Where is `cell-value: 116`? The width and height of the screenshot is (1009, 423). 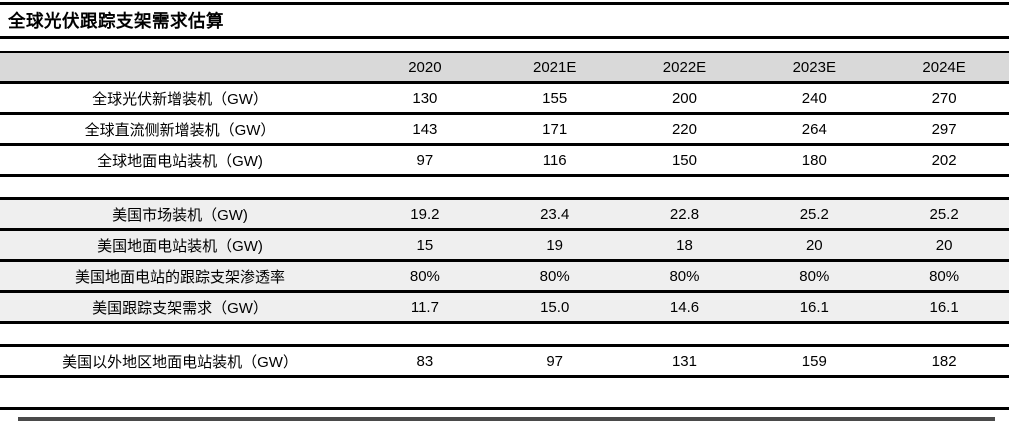
cell-value: 116 is located at coordinates (554, 160).